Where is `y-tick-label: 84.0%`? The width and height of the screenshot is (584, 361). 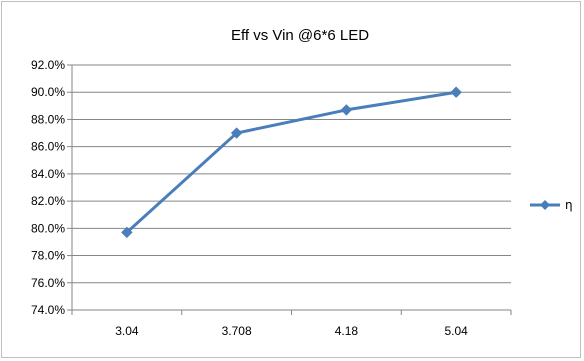 y-tick-label: 84.0% is located at coordinates (48, 174).